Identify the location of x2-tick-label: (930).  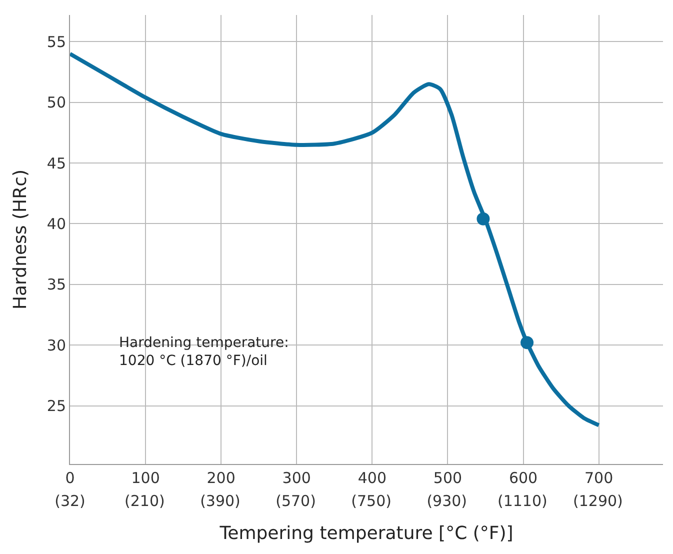
(447, 501).